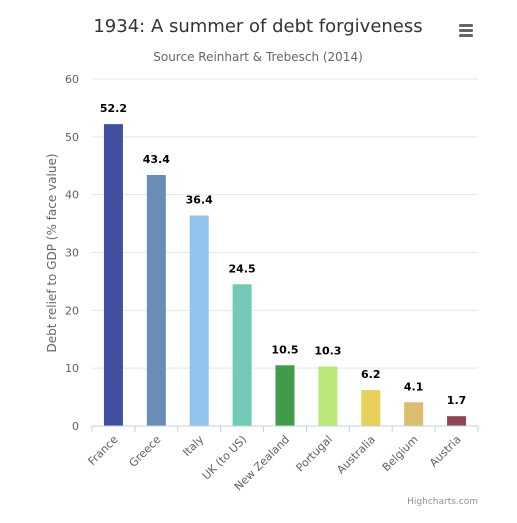 The width and height of the screenshot is (517, 523). What do you see at coordinates (72, 368) in the screenshot?
I see `y-tick-label: 10` at bounding box center [72, 368].